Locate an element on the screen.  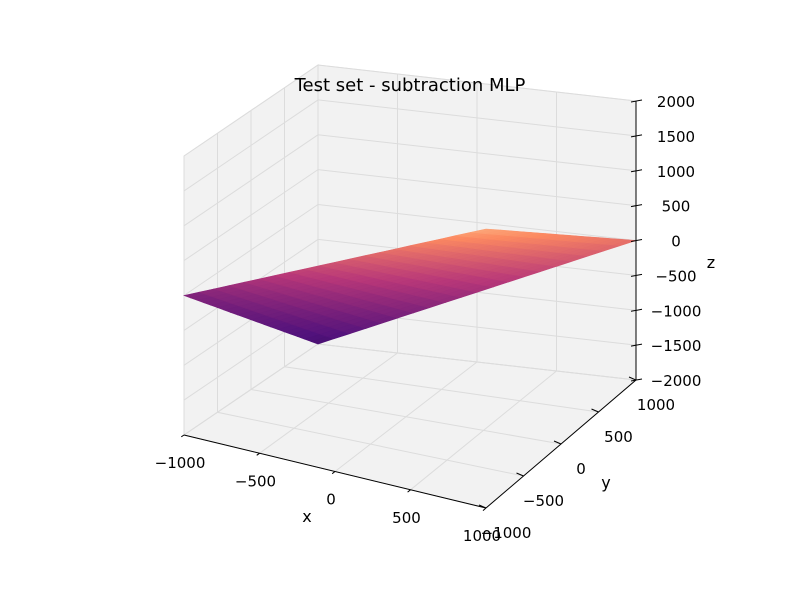
x-tick-label: 1000 is located at coordinates (482, 536).